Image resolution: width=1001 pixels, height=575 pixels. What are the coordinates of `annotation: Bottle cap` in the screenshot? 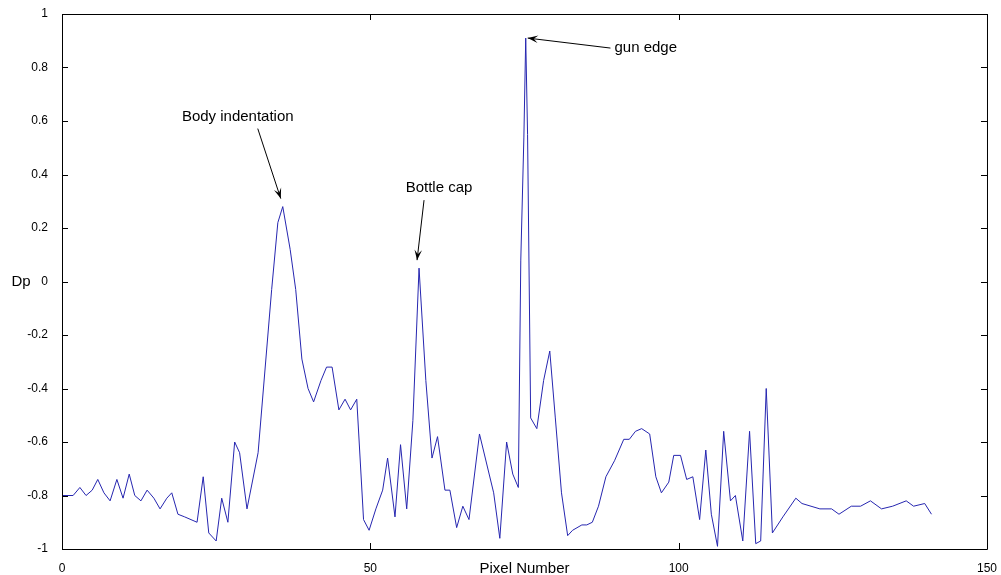 It's located at (439, 187).